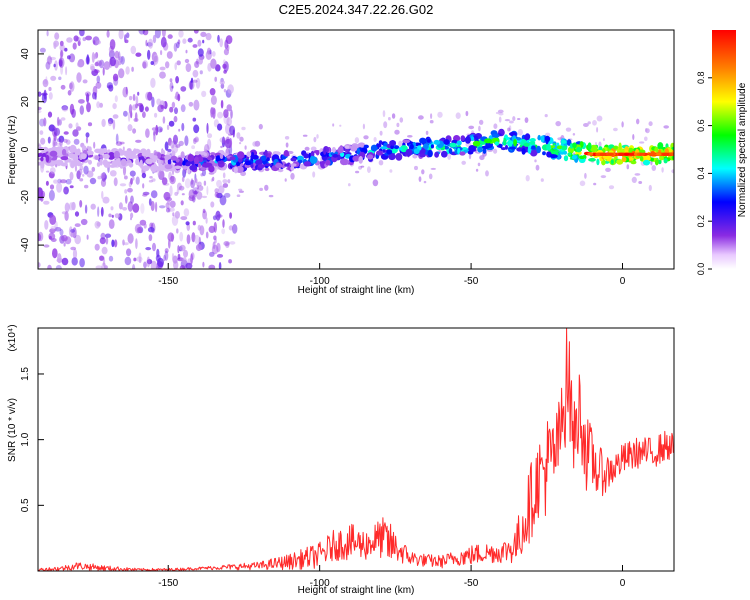 Image resolution: width=750 pixels, height=600 pixels. Describe the element at coordinates (320, 583) in the screenshot. I see `x-tick-label: -100` at that location.